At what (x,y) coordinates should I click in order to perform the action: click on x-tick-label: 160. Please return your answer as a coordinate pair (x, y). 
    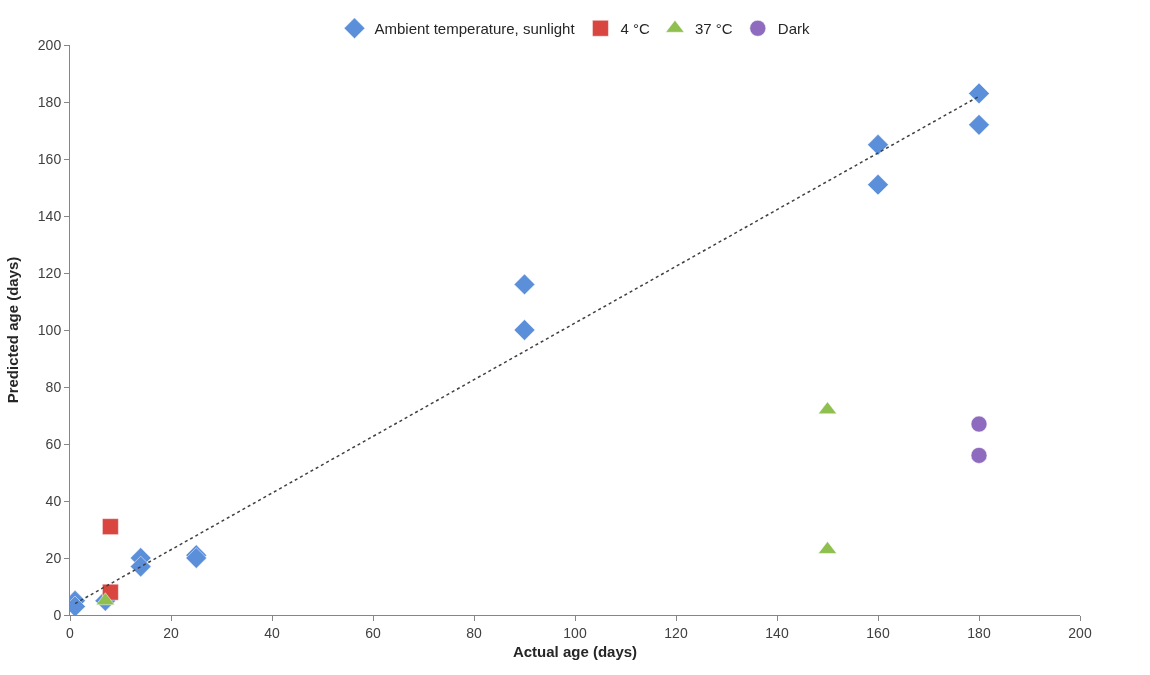
    Looking at the image, I should click on (878, 632).